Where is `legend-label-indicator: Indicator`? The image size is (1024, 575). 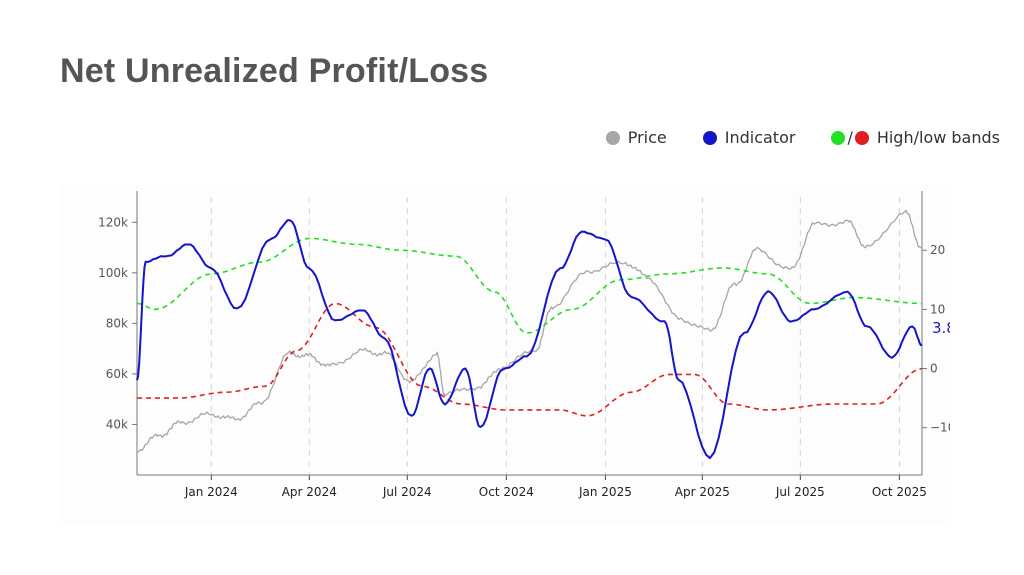
legend-label-indicator: Indicator is located at coordinates (760, 137).